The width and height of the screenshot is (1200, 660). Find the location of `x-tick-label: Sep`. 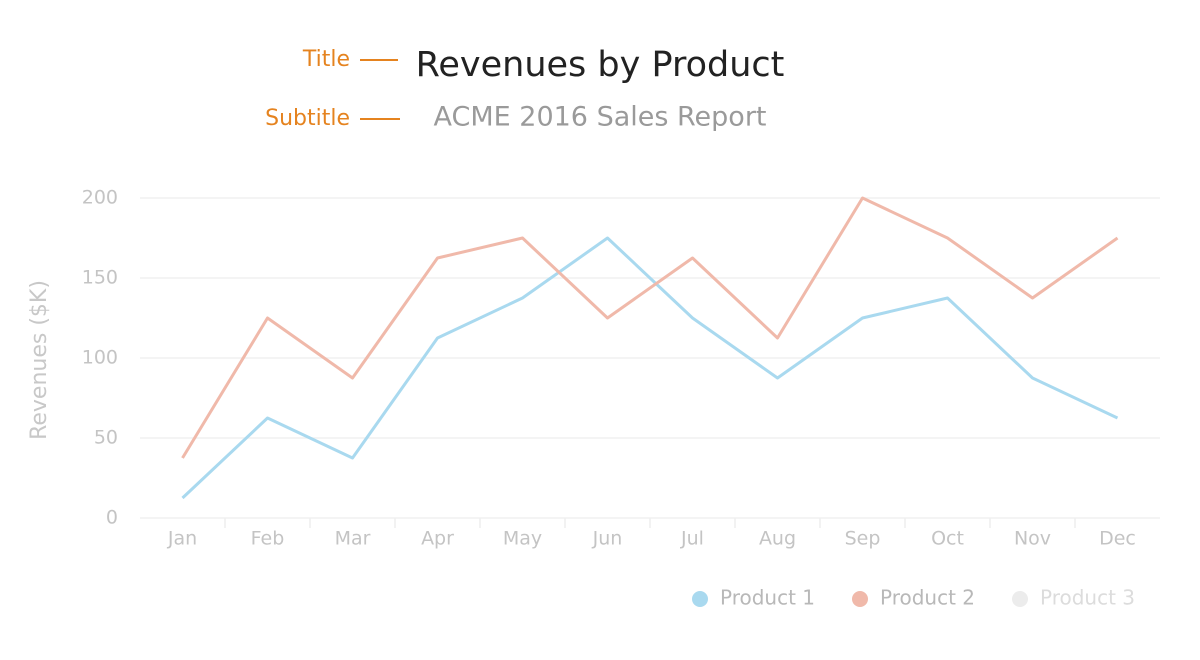

x-tick-label: Sep is located at coordinates (863, 539).